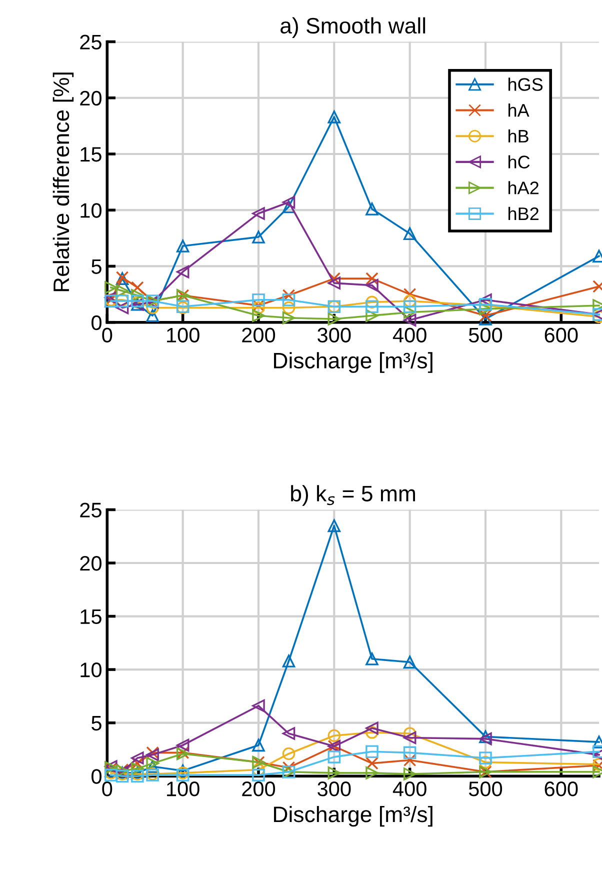 This screenshot has width=602, height=888. I want to click on legend-label: hA, so click(519, 110).